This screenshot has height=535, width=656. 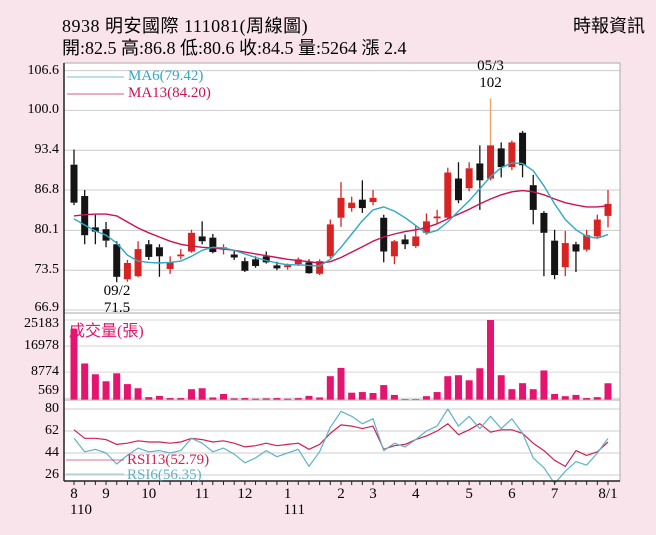 I want to click on month-tick-label: 10, so click(x=149, y=494).